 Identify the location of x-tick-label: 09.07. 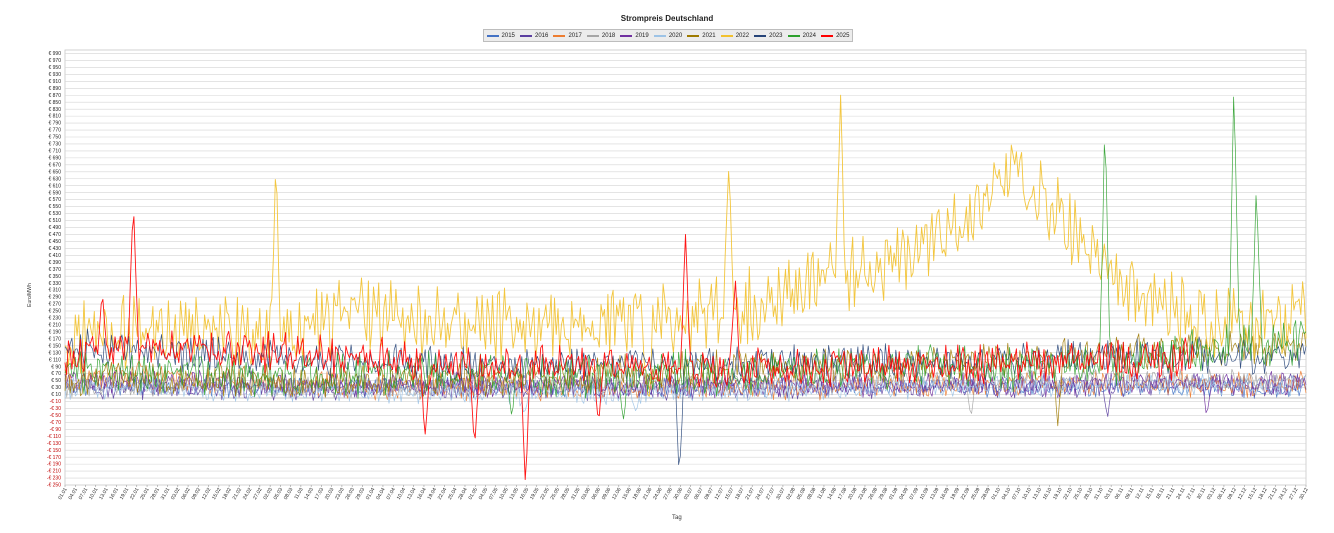
(709, 494).